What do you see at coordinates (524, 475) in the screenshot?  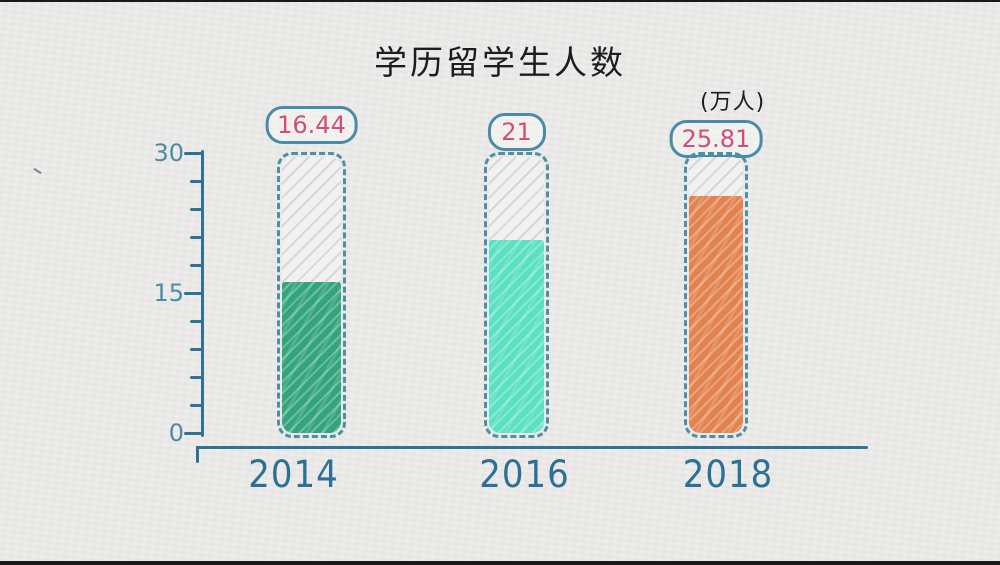 I see `x-axis-label: 2016` at bounding box center [524, 475].